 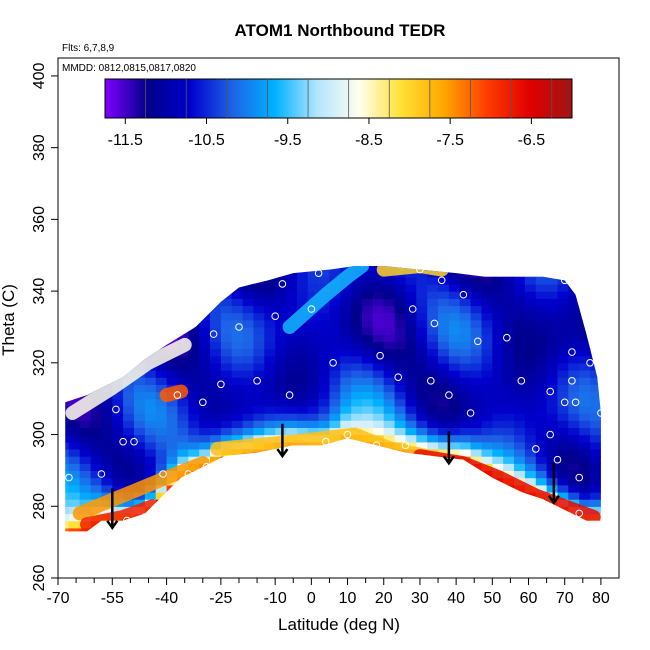 I want to click on x-tick-label: 60, so click(x=529, y=598).